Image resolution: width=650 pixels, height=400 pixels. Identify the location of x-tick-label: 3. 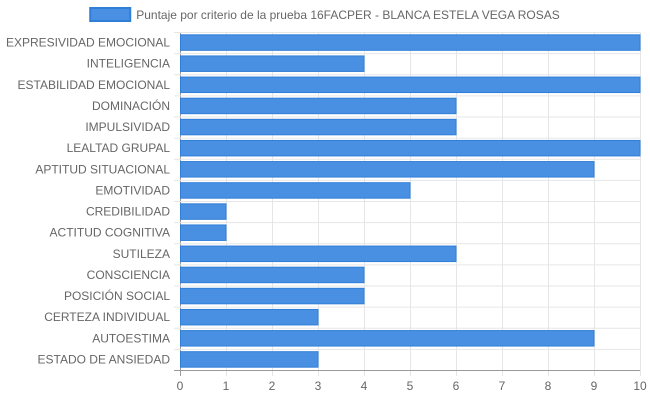
(318, 386).